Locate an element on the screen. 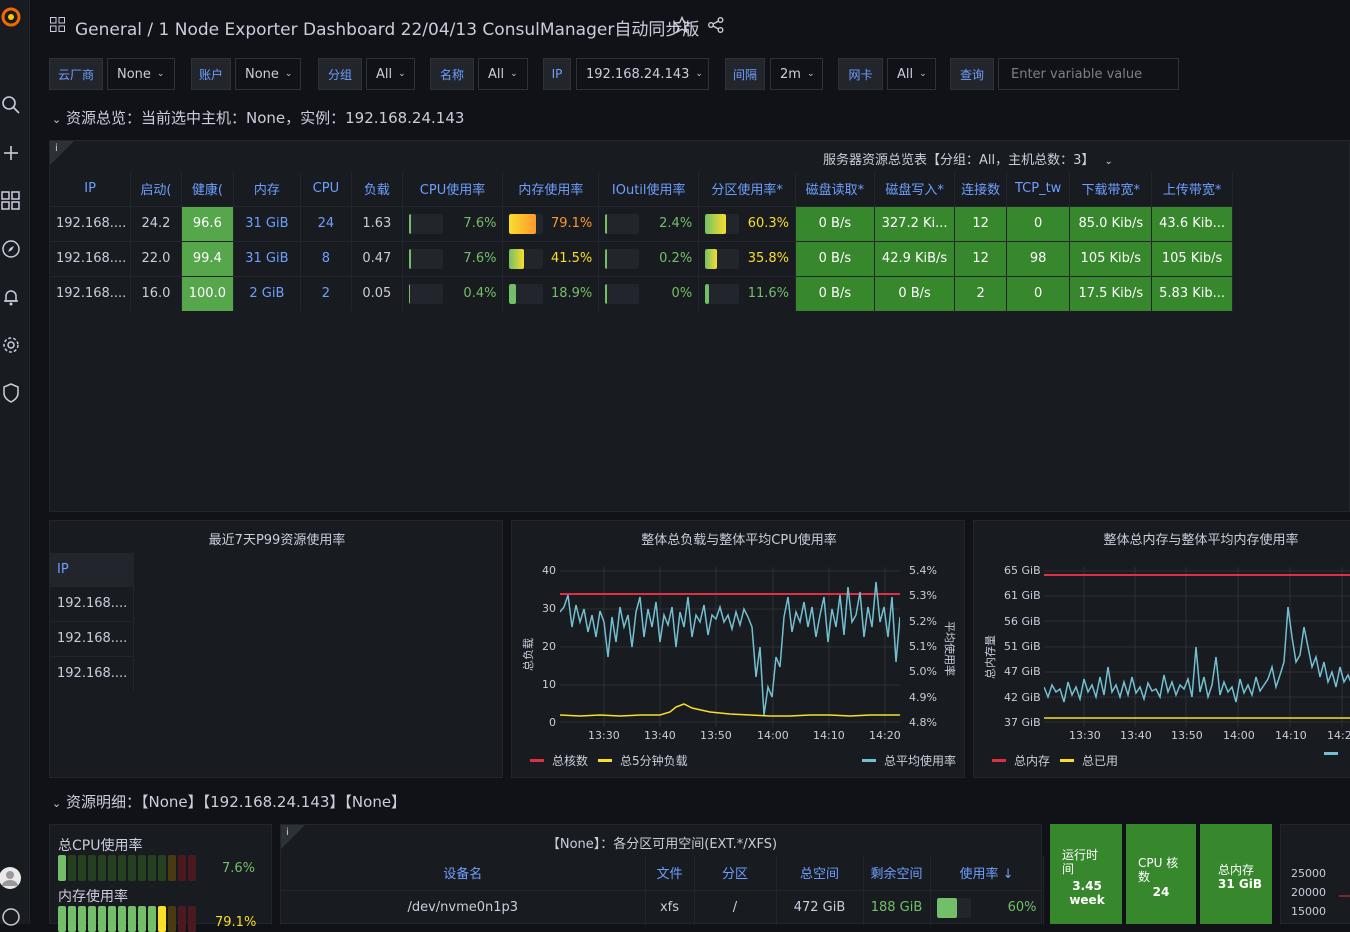 This screenshot has width=1350, height=932. column-header: 内存 is located at coordinates (267, 189).